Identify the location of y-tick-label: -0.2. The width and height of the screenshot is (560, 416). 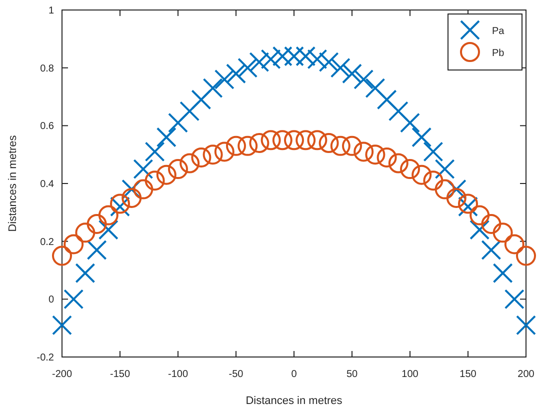
(45, 358).